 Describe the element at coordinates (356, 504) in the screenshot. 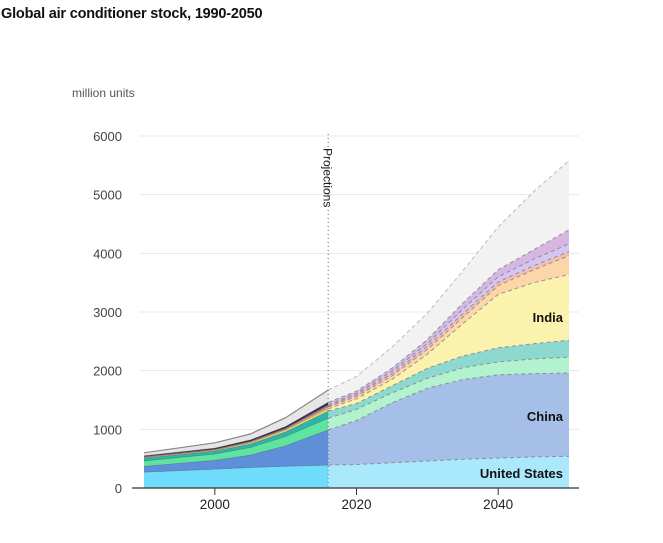

I see `x-tick-label: 2020` at that location.